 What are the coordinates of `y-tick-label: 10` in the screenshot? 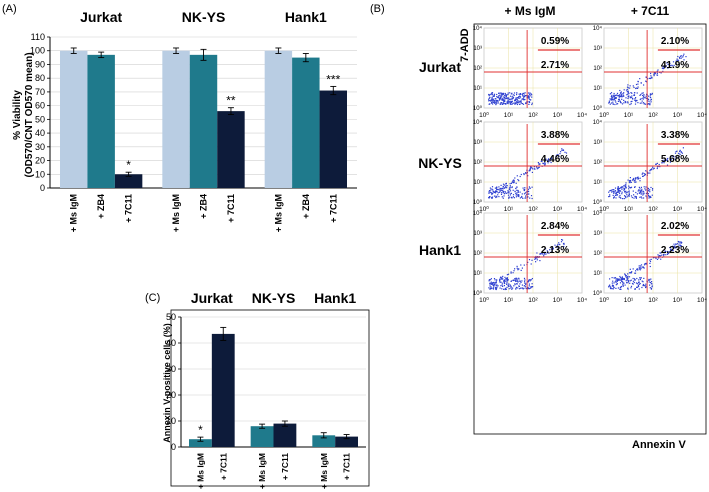 It's located at (40, 174).